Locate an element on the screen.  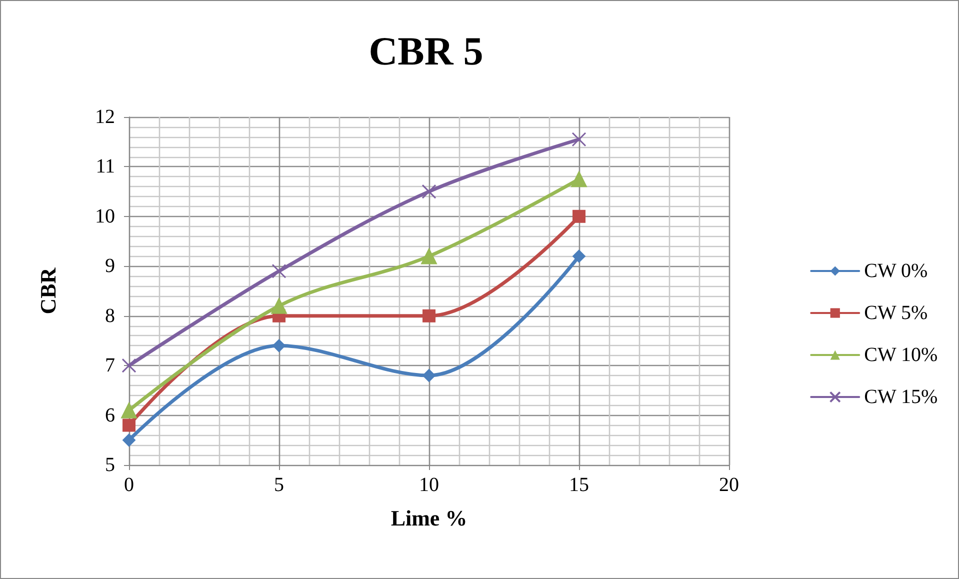
x-tick-label: 15 is located at coordinates (579, 485).